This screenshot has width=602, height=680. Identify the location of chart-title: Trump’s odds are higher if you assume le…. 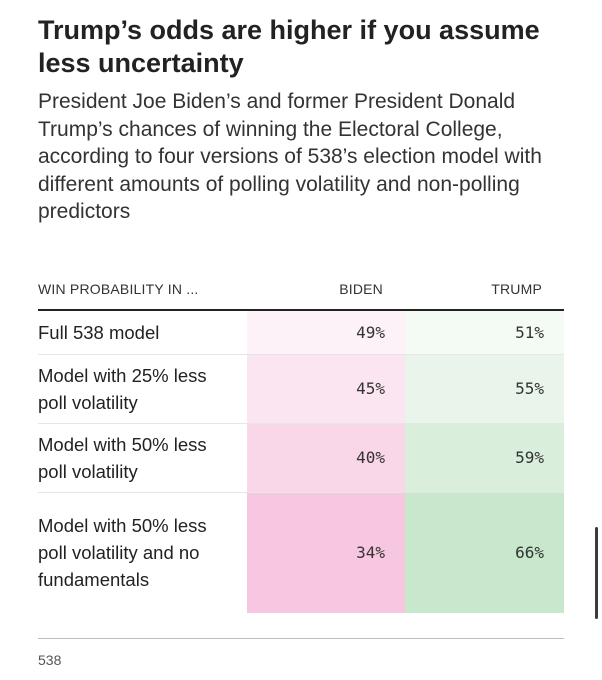
(289, 46).